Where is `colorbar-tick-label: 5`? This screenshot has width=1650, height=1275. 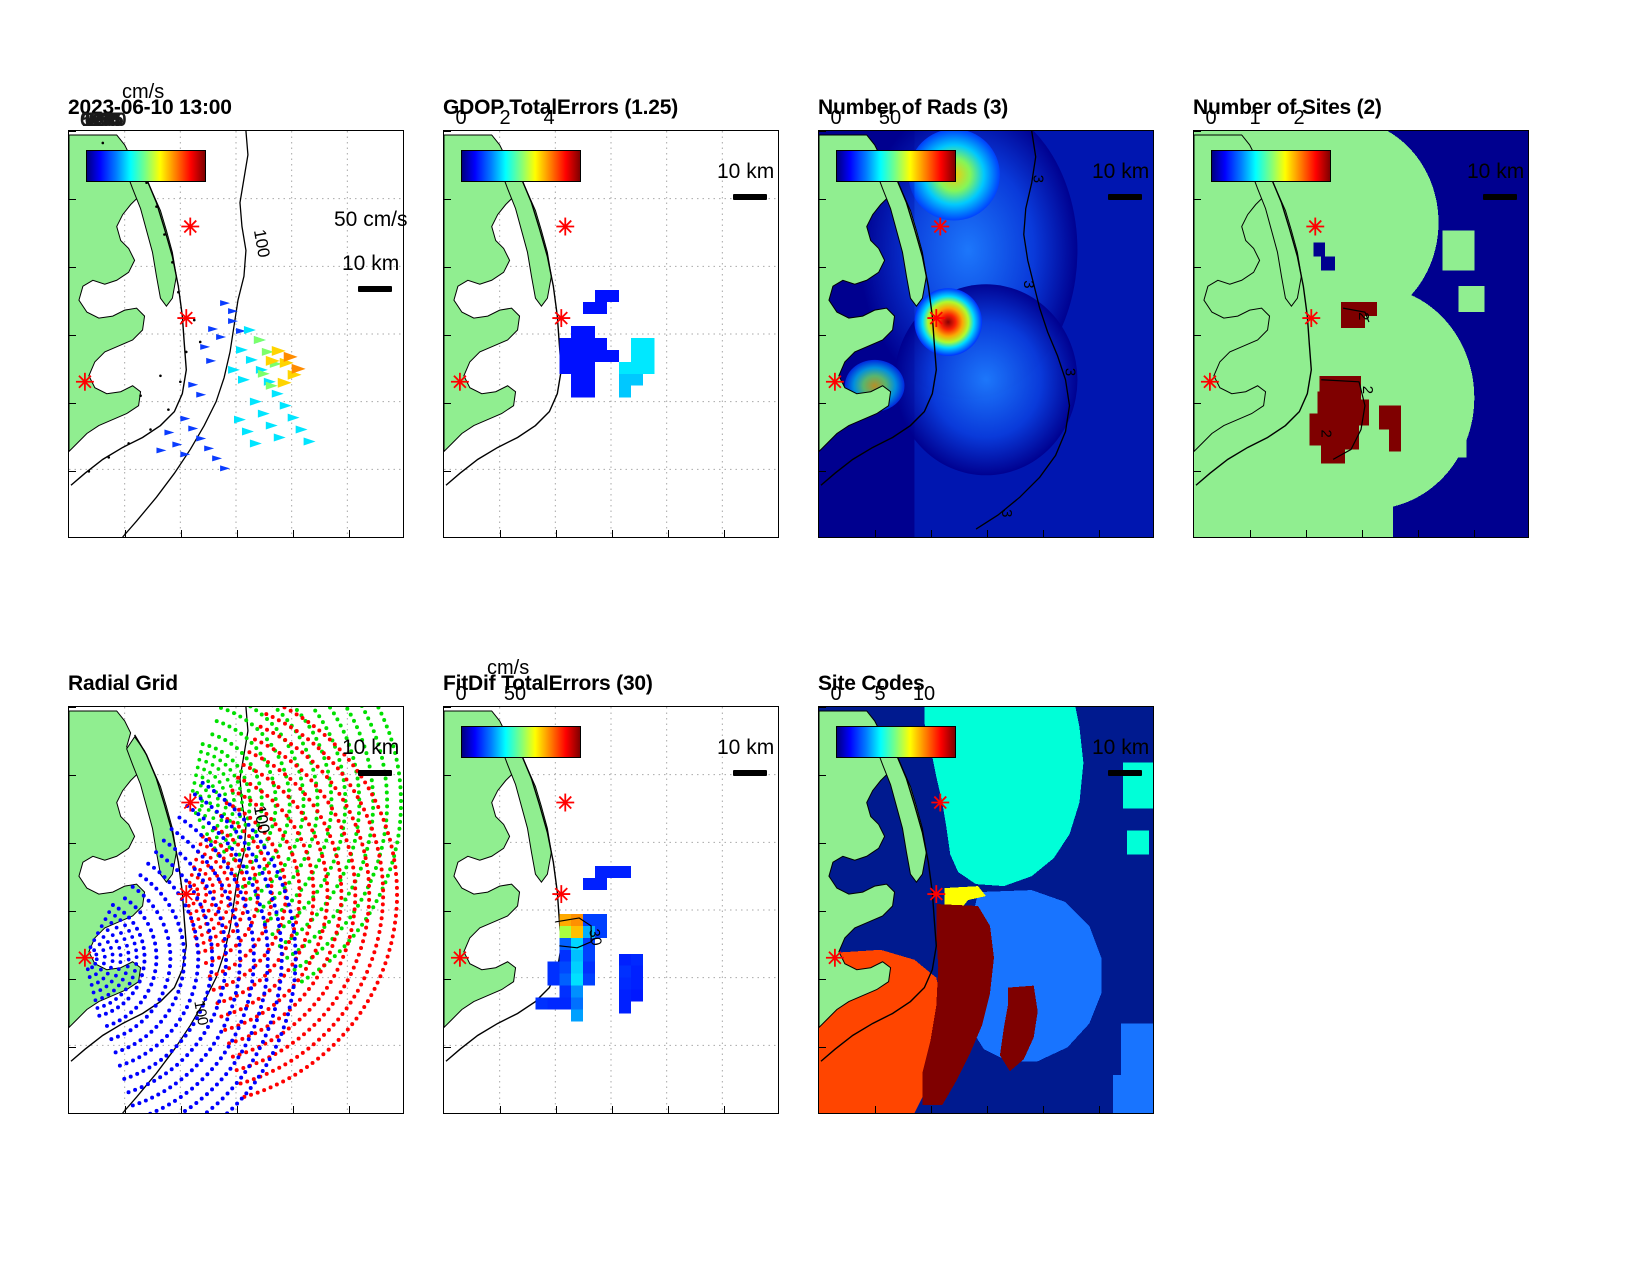
colorbar-tick-label: 5 is located at coordinates (880, 694).